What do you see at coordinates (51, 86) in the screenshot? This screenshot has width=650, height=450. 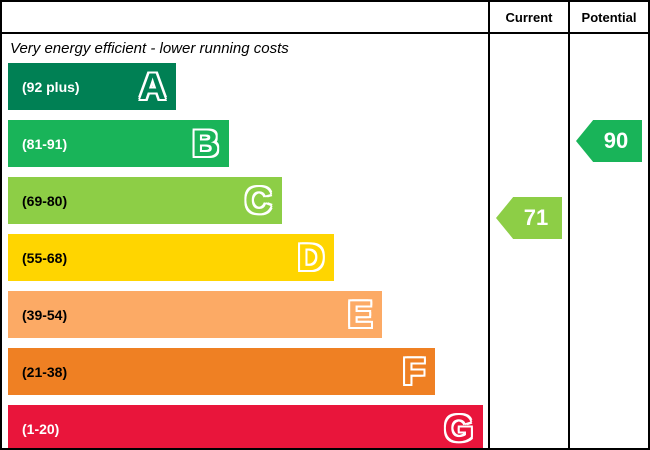 I see `band-range-label: (92 plus)` at bounding box center [51, 86].